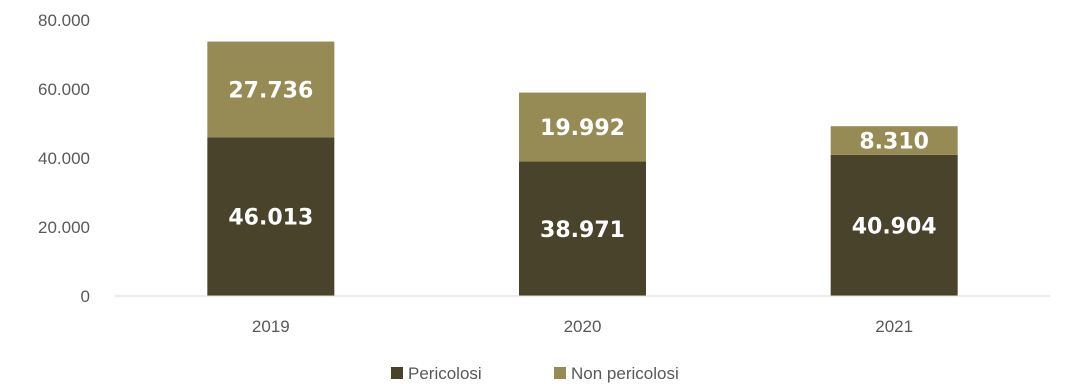 The image size is (1073, 384). I want to click on bar-segment-non-pericolosi-2020, so click(582, 127).